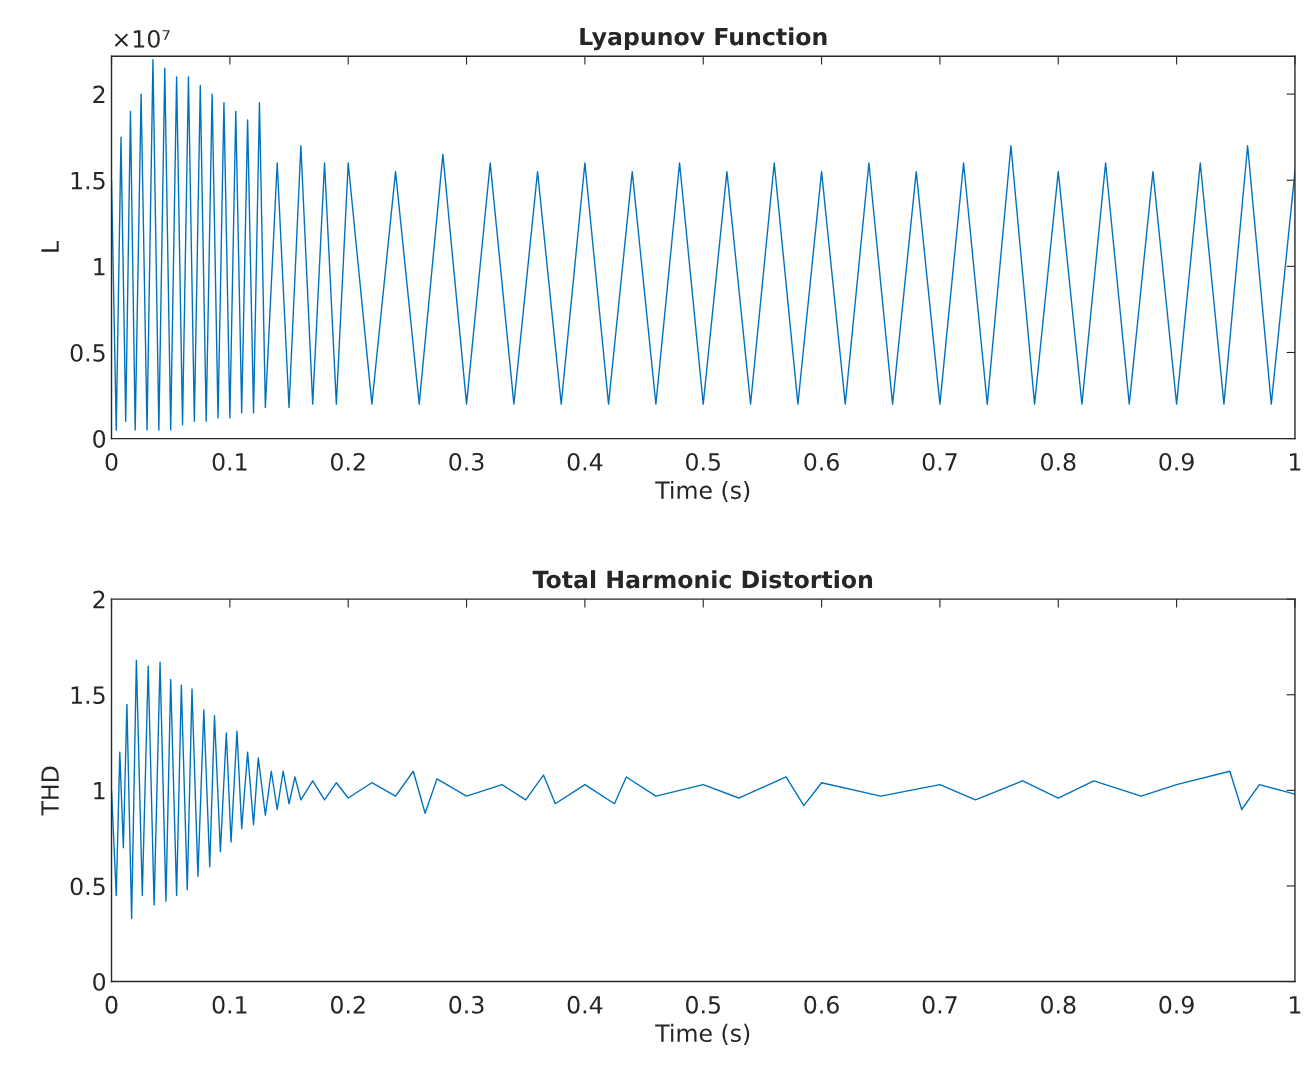 The image size is (1312, 1081). Describe the element at coordinates (702, 579) in the screenshot. I see `chart-title: Total Harmonic Distortion` at that location.